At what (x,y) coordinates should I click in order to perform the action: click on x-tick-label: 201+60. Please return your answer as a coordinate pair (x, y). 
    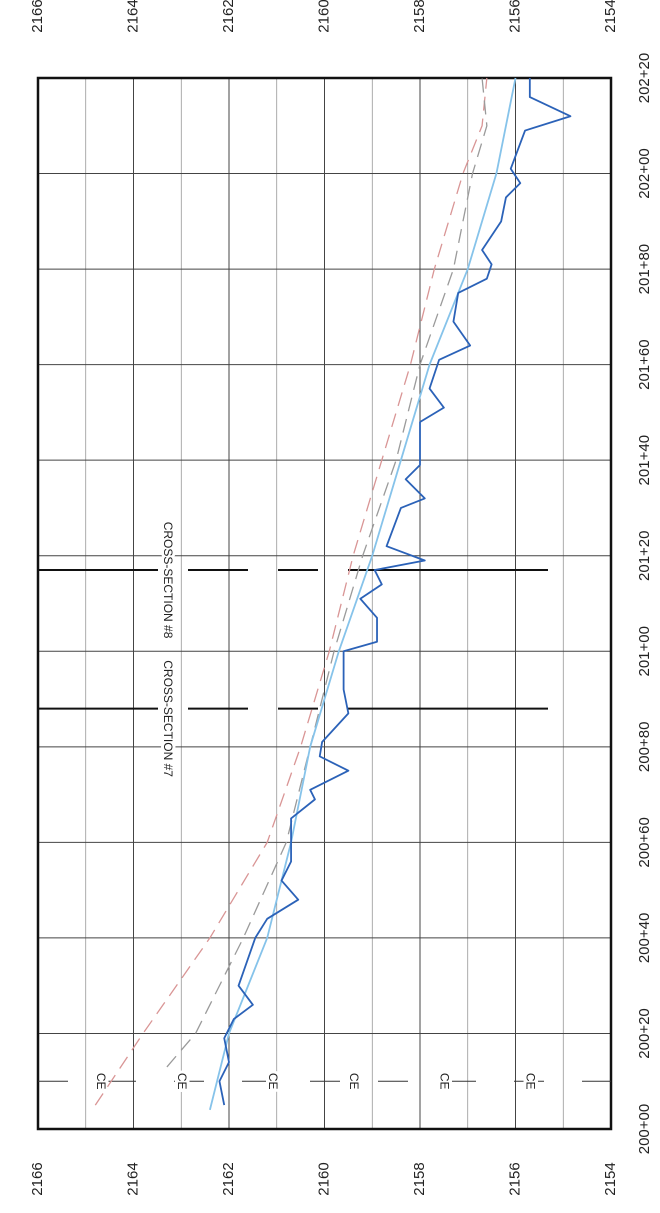
    Looking at the image, I should click on (644, 364).